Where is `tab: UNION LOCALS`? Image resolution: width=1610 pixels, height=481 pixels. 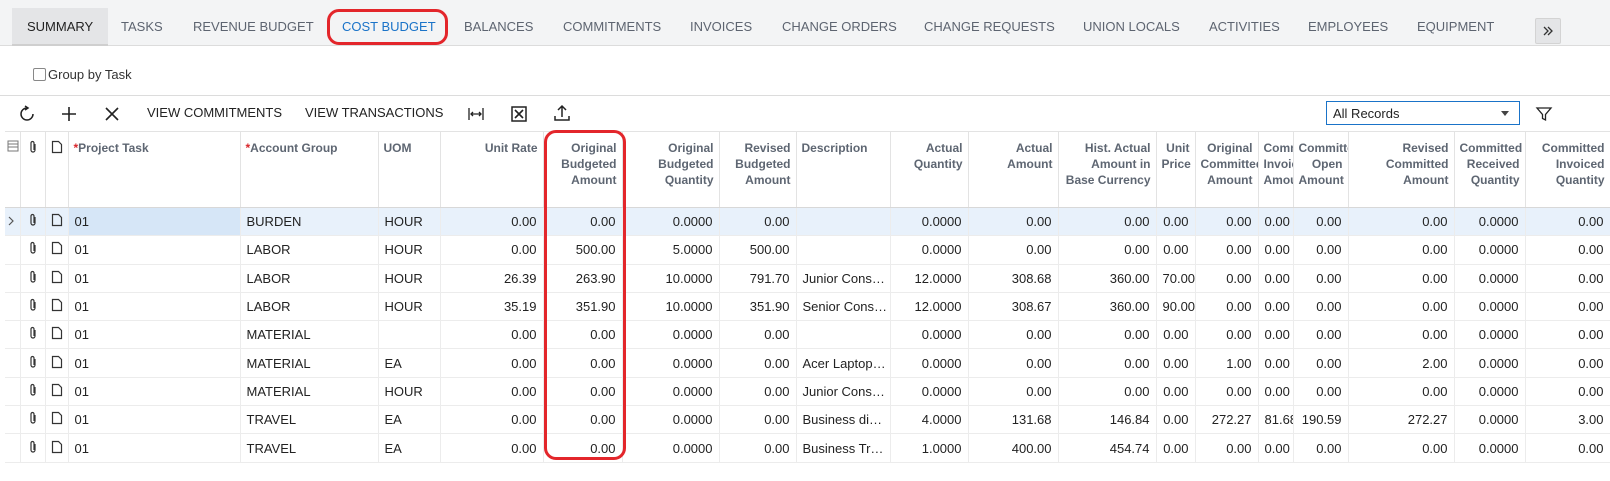
tab: UNION LOCALS is located at coordinates (1131, 27).